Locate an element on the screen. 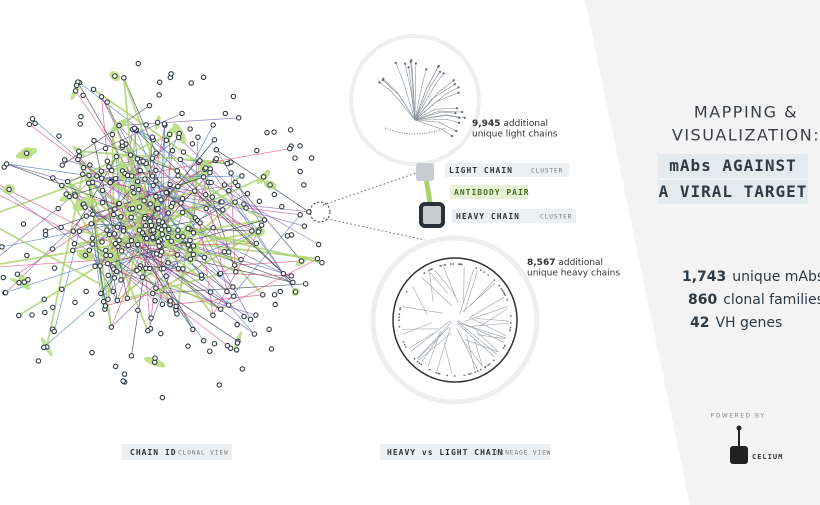 The width and height of the screenshot is (820, 505). title: VISUALIZATION: is located at coordinates (746, 135).